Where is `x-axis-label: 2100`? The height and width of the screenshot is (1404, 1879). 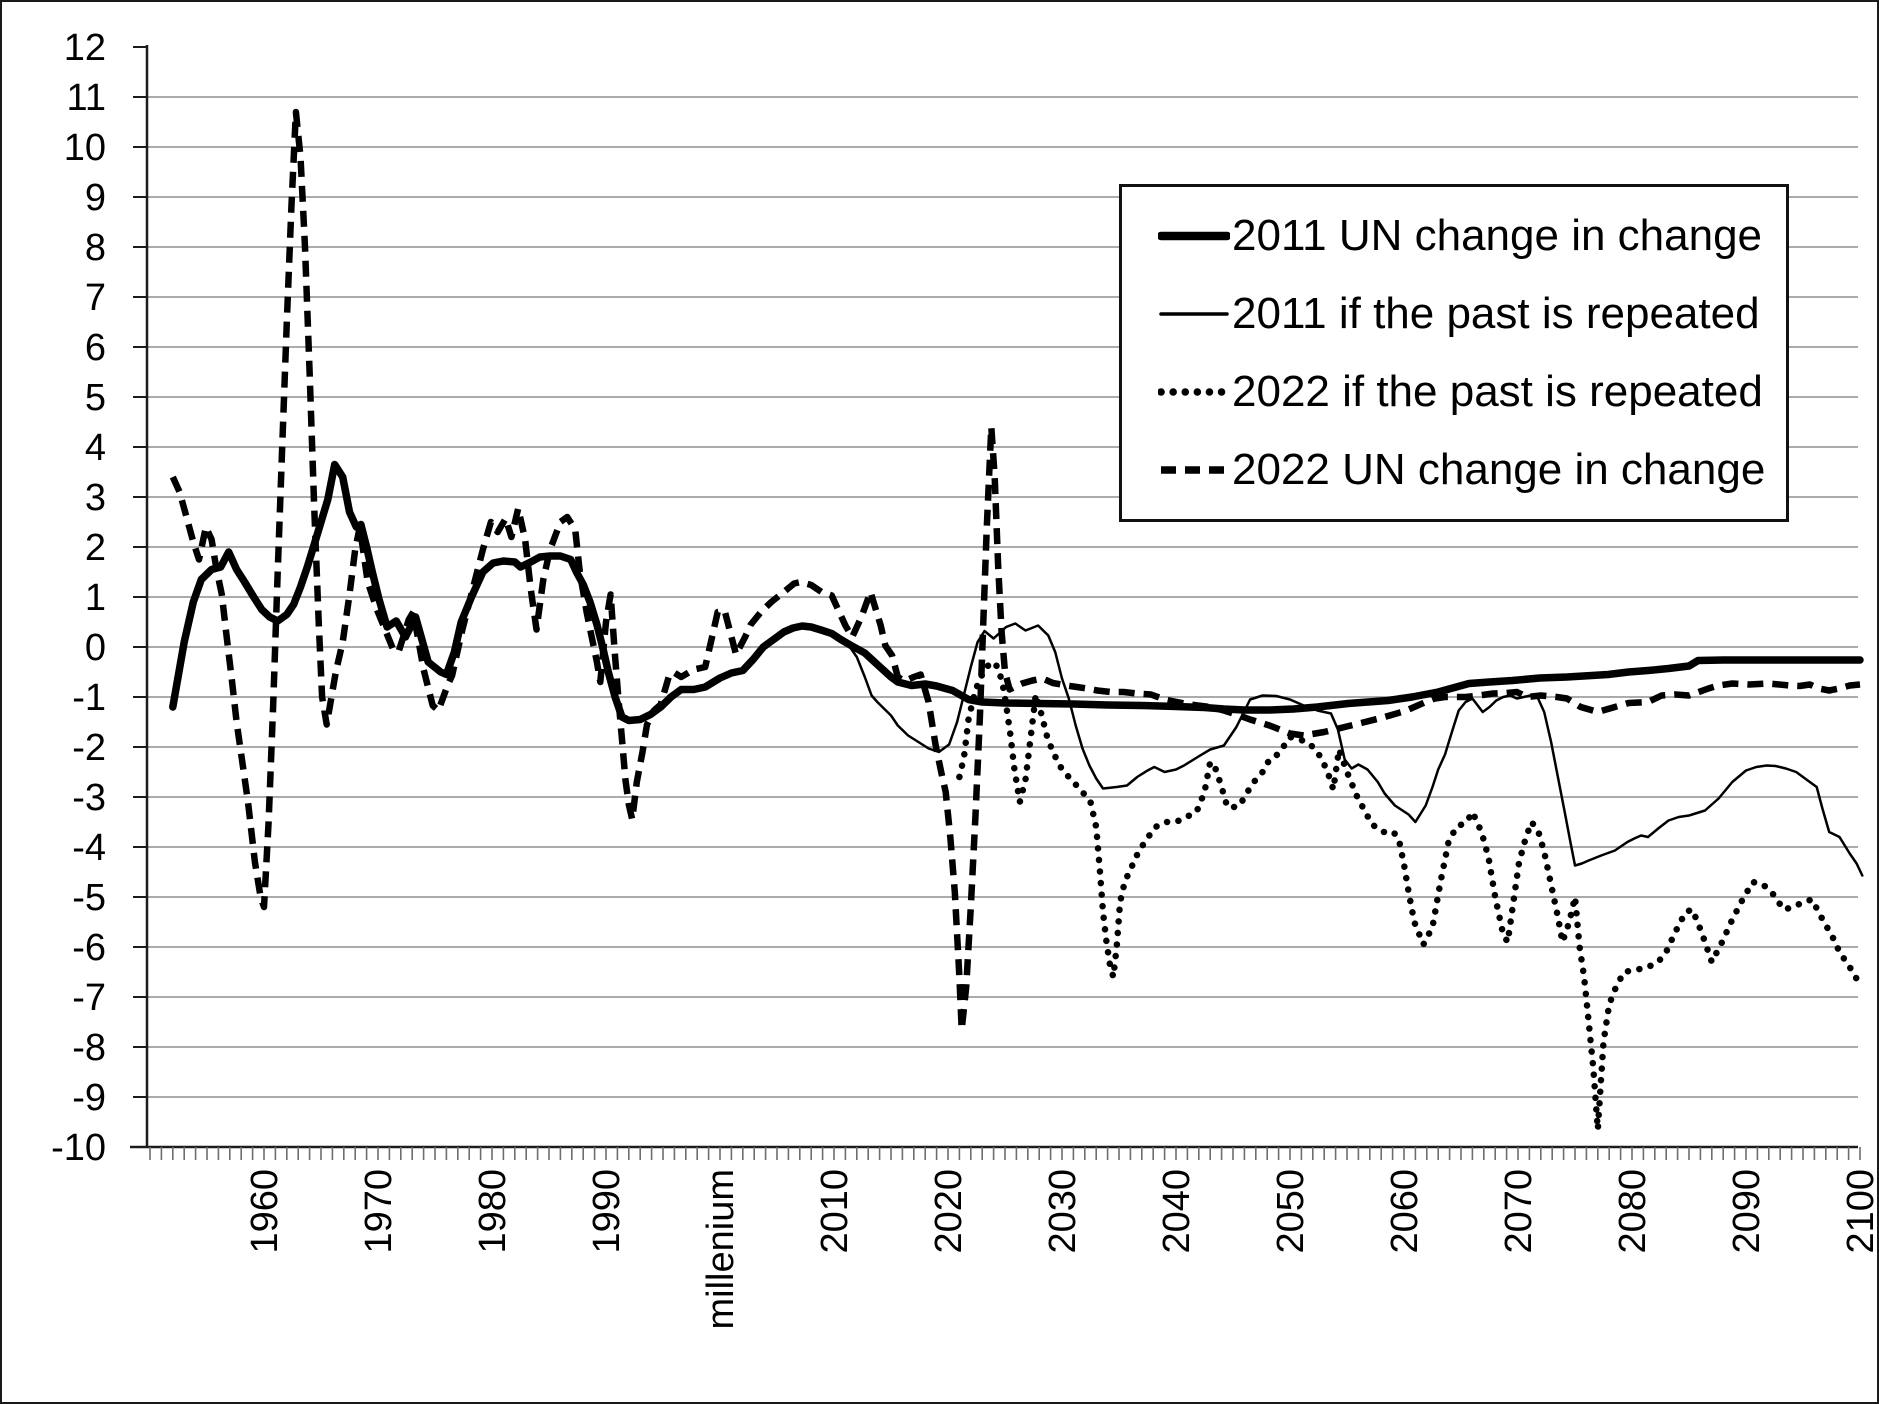 x-axis-label: 2100 is located at coordinates (1859, 1211).